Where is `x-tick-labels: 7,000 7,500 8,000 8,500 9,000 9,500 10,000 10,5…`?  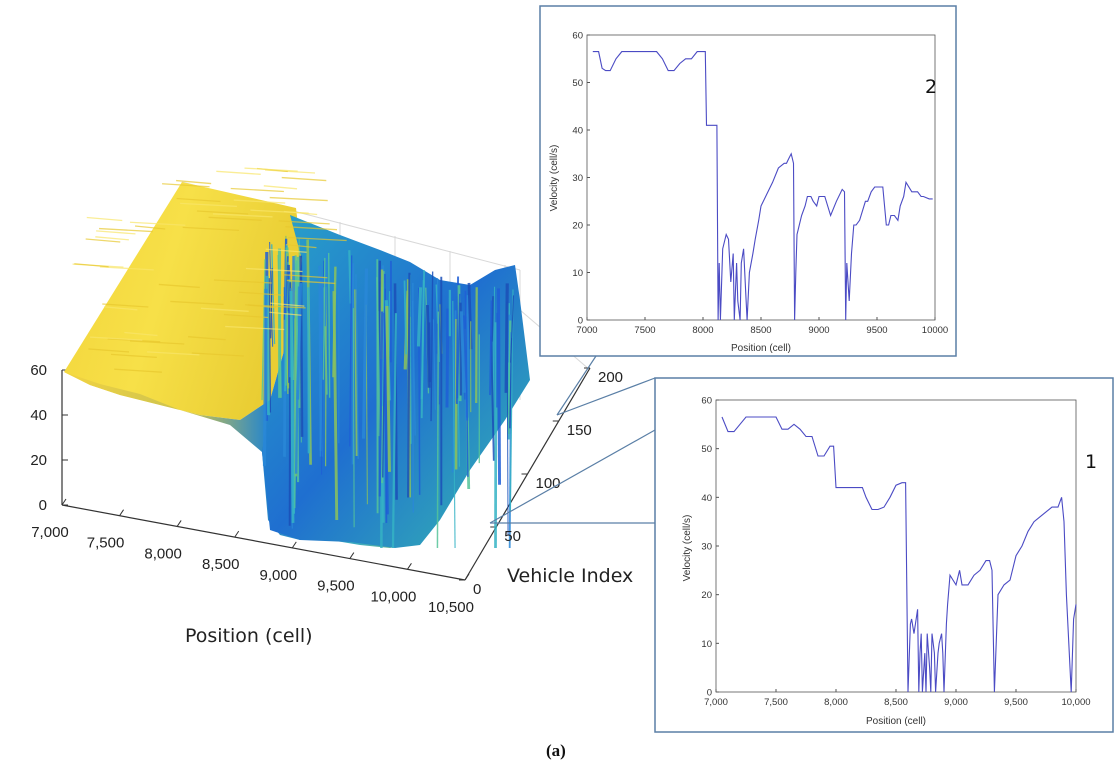
x-tick-labels: 7,000 7,500 8,000 8,500 9,000 9,500 10,000 10,5… is located at coordinates (252, 570).